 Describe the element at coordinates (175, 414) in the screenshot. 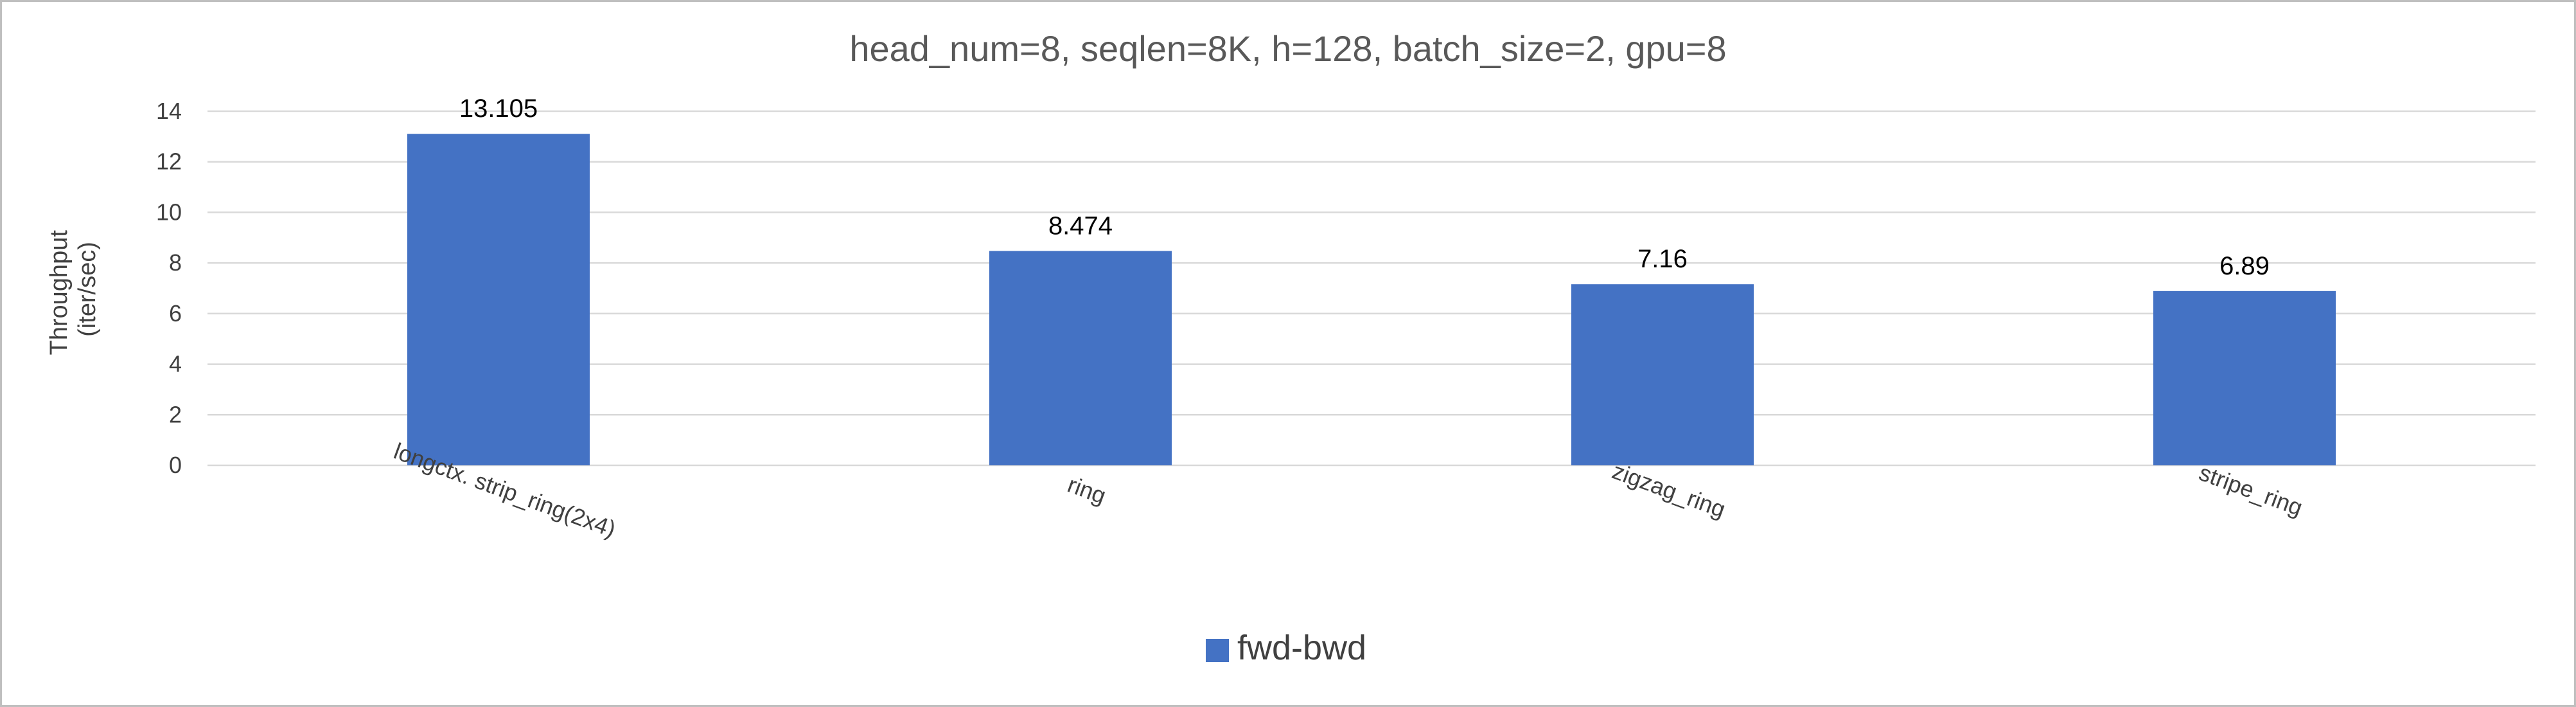

I see `y-tick-label: 2` at that location.